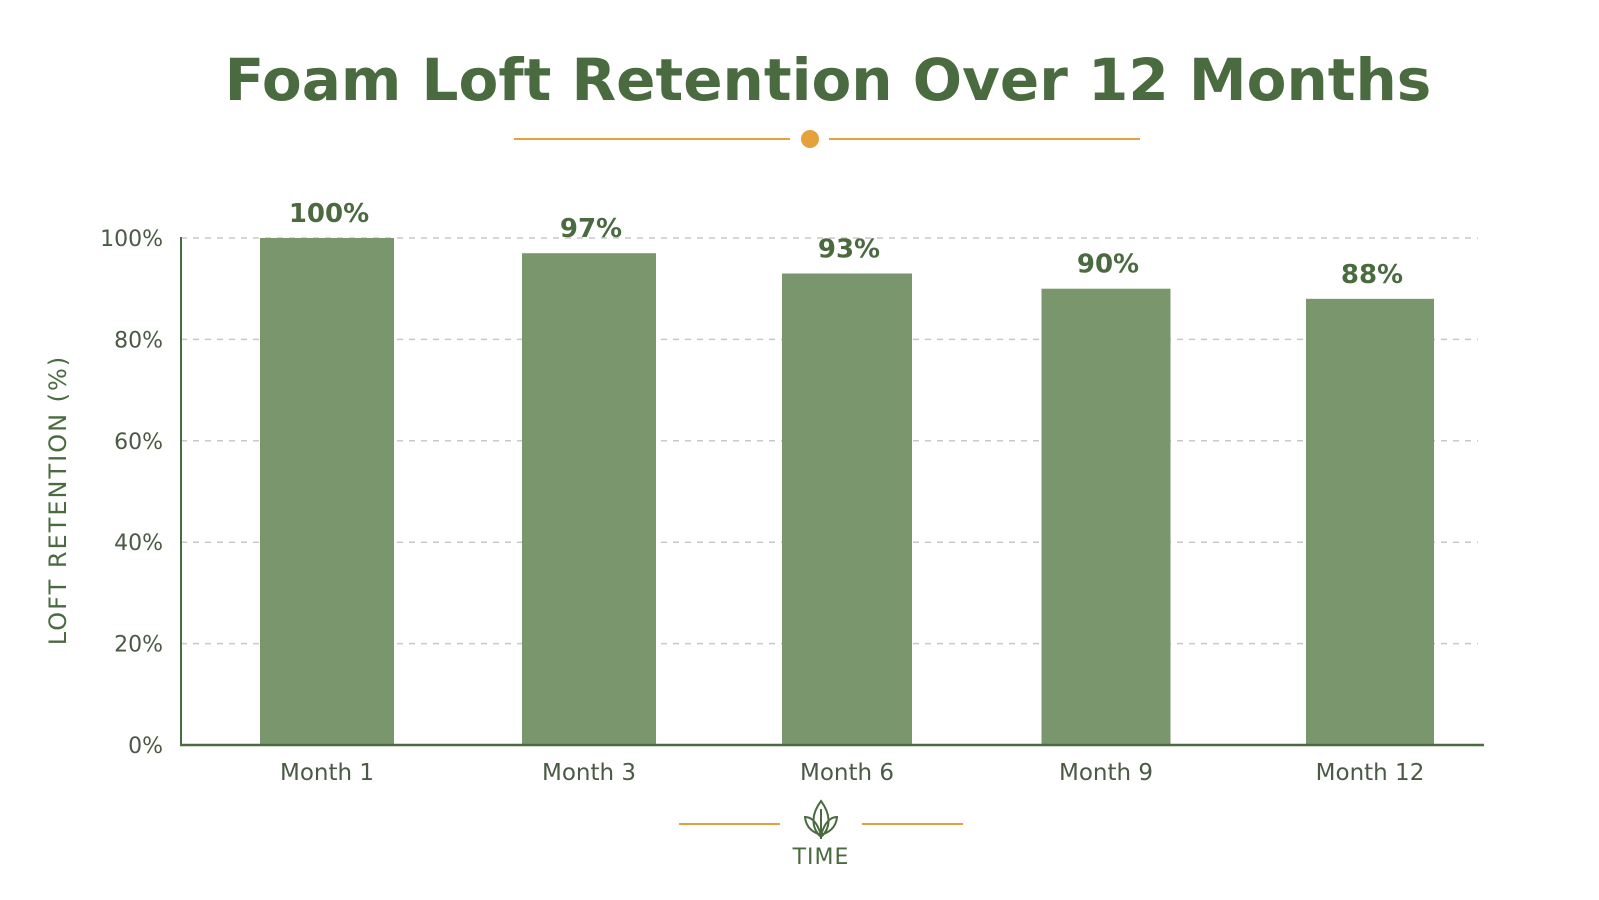  I want to click on value-labels: 100% 97% 93% 90% 88%, so click(846, 244).